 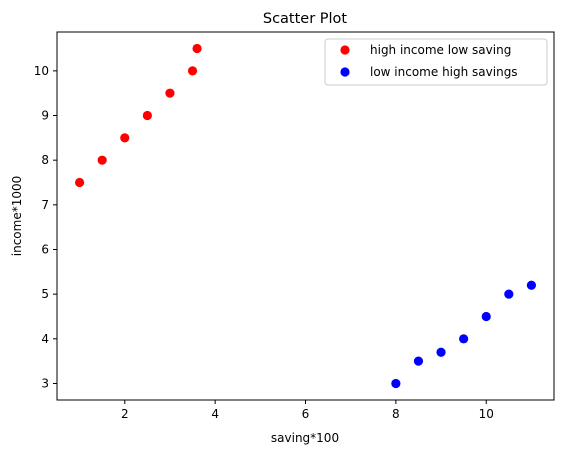 What do you see at coordinates (45, 294) in the screenshot?
I see `y-tick-label: 5` at bounding box center [45, 294].